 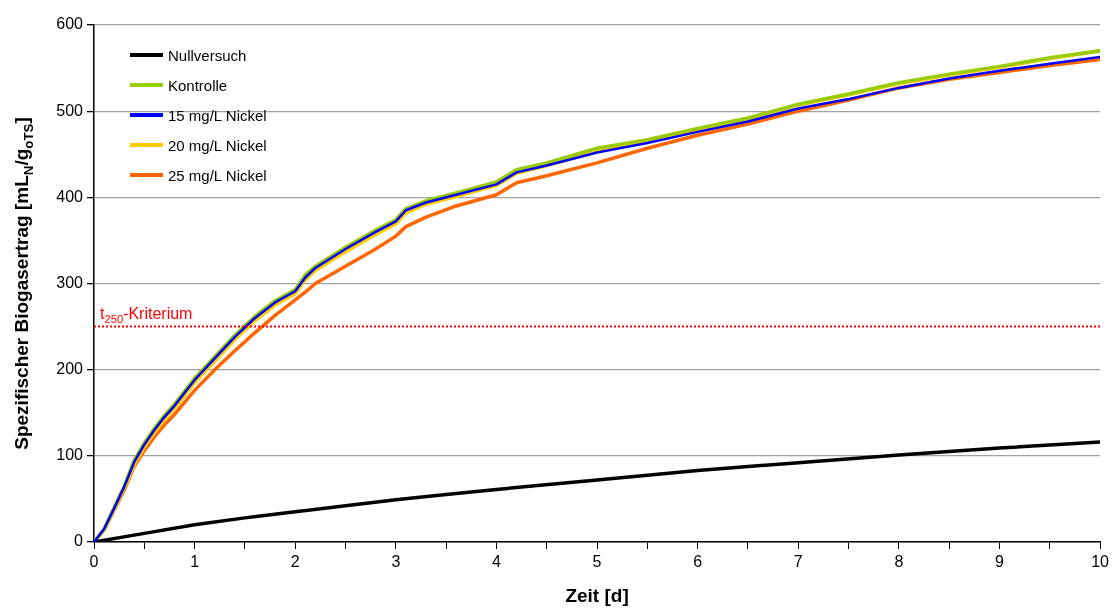 I want to click on y-tick-label: 400, so click(x=70, y=196).